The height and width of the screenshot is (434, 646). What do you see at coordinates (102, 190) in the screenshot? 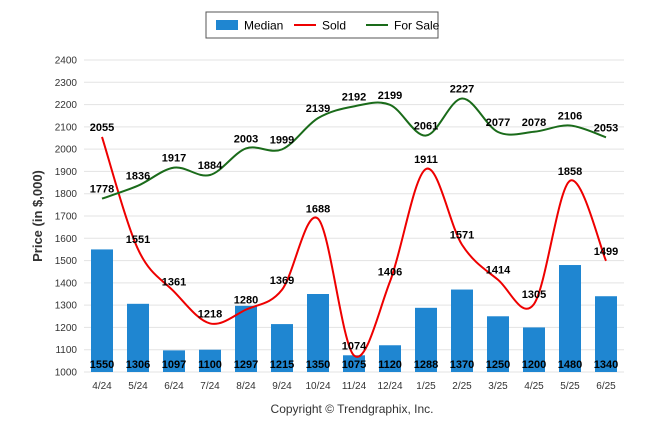
I see `for-sale-value-label: 1778` at bounding box center [102, 190].